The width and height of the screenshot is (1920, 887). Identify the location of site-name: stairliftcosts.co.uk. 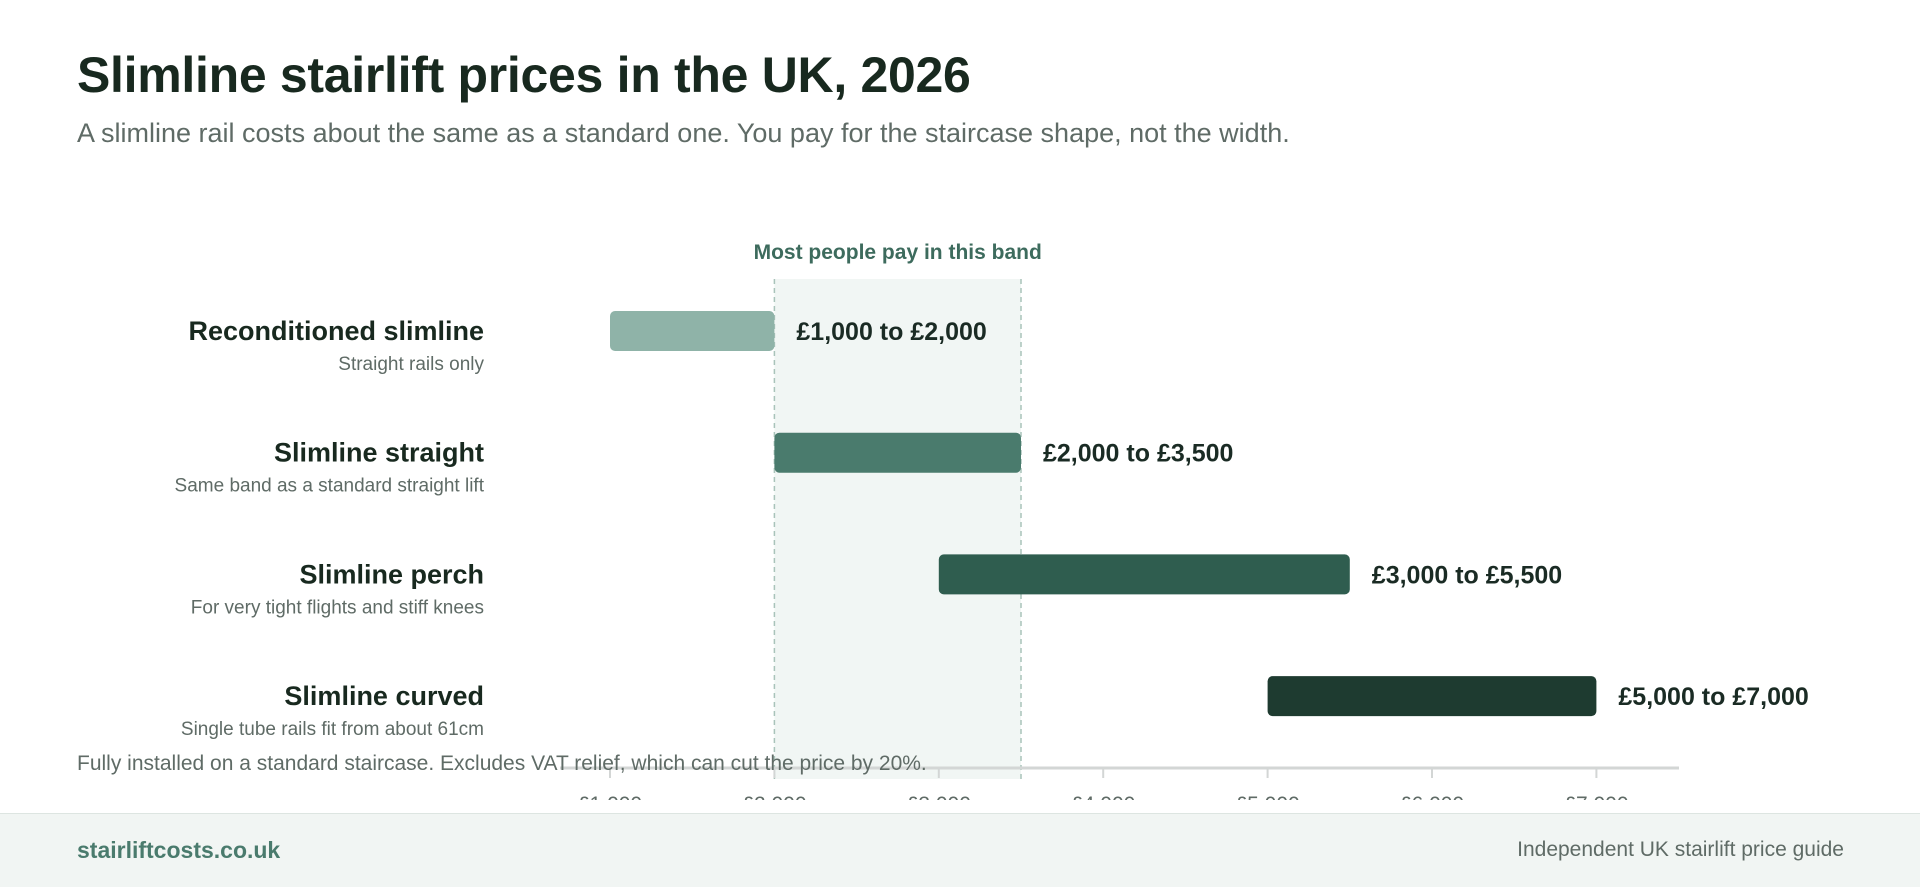
(179, 850).